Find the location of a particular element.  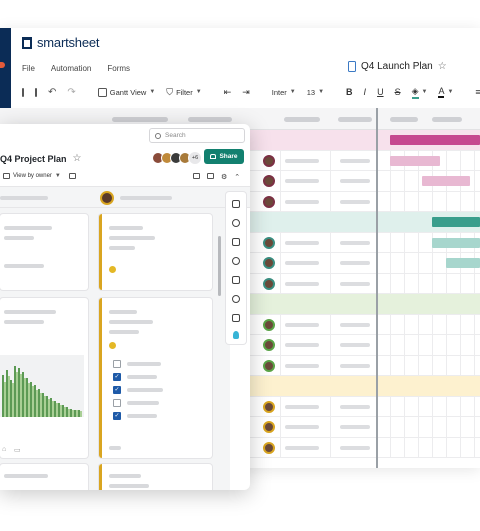

indent-icon: ⇥ is located at coordinates (246, 91).